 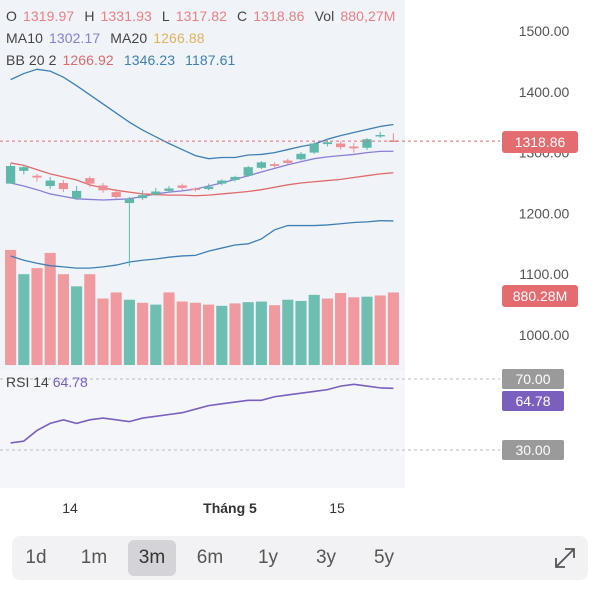 What do you see at coordinates (27, 382) in the screenshot?
I see `rsi-label: RSI 14` at bounding box center [27, 382].